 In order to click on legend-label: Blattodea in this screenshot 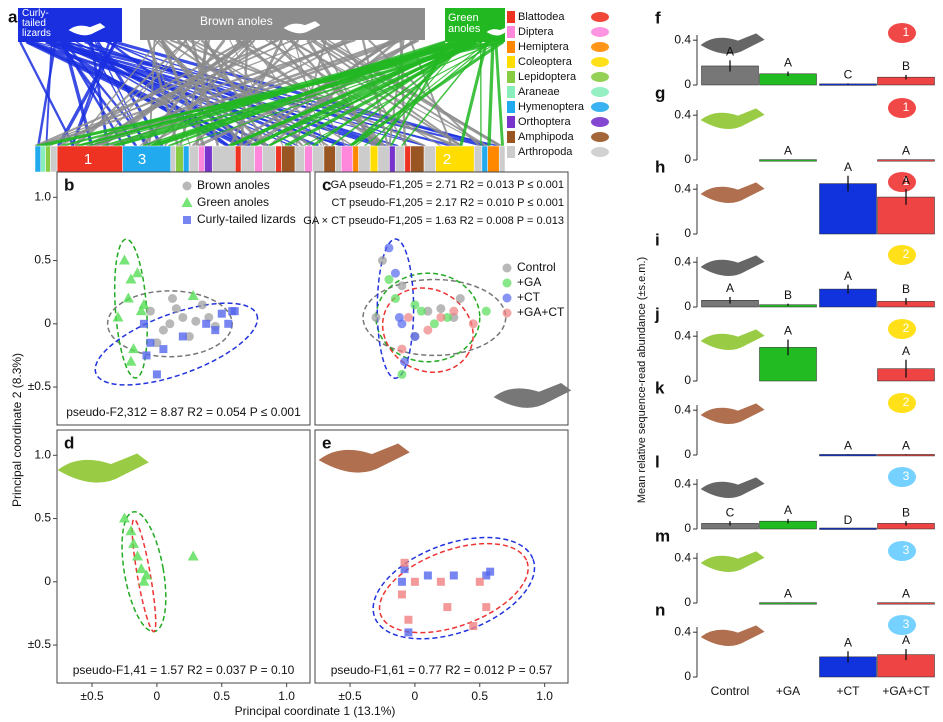, I will do `click(541, 17)`.